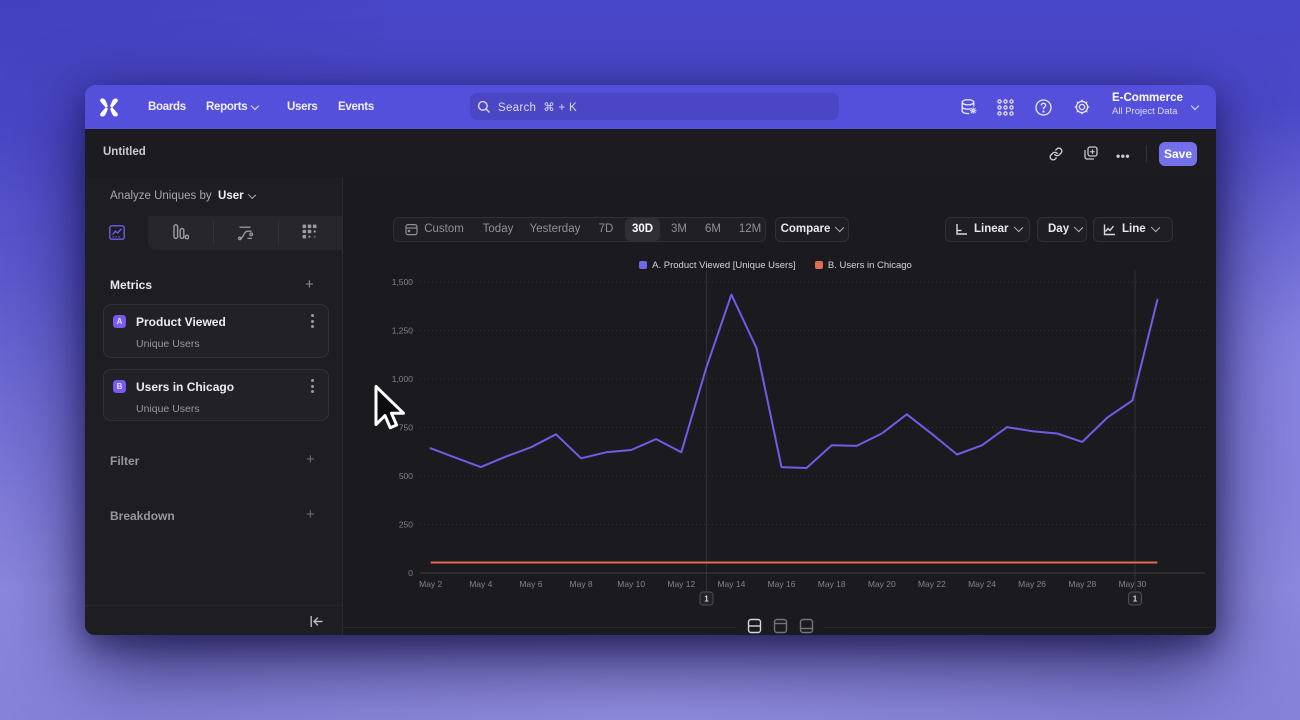 The height and width of the screenshot is (720, 1300). I want to click on svg-text: May 18, so click(832, 584).